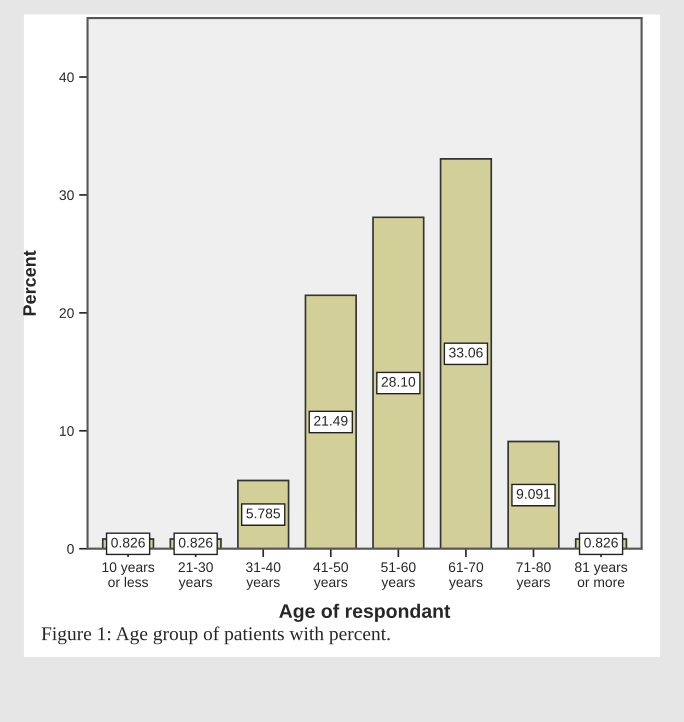 This screenshot has width=684, height=722. I want to click on data-label: 21.49, so click(331, 421).